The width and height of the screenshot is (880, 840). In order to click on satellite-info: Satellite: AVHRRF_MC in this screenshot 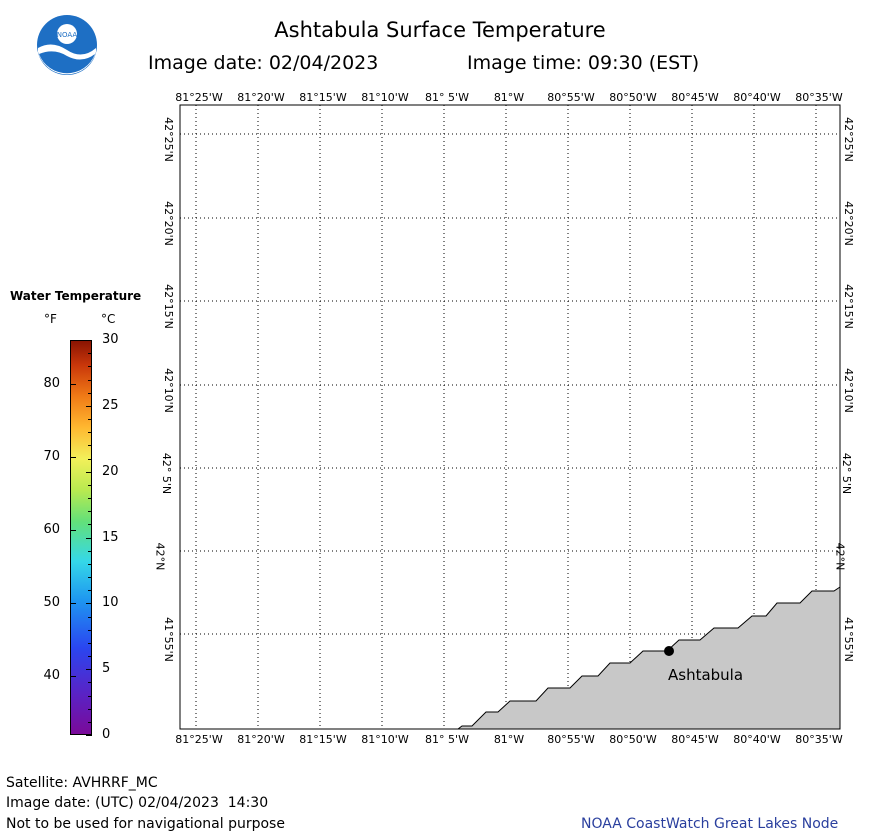, I will do `click(82, 783)`.